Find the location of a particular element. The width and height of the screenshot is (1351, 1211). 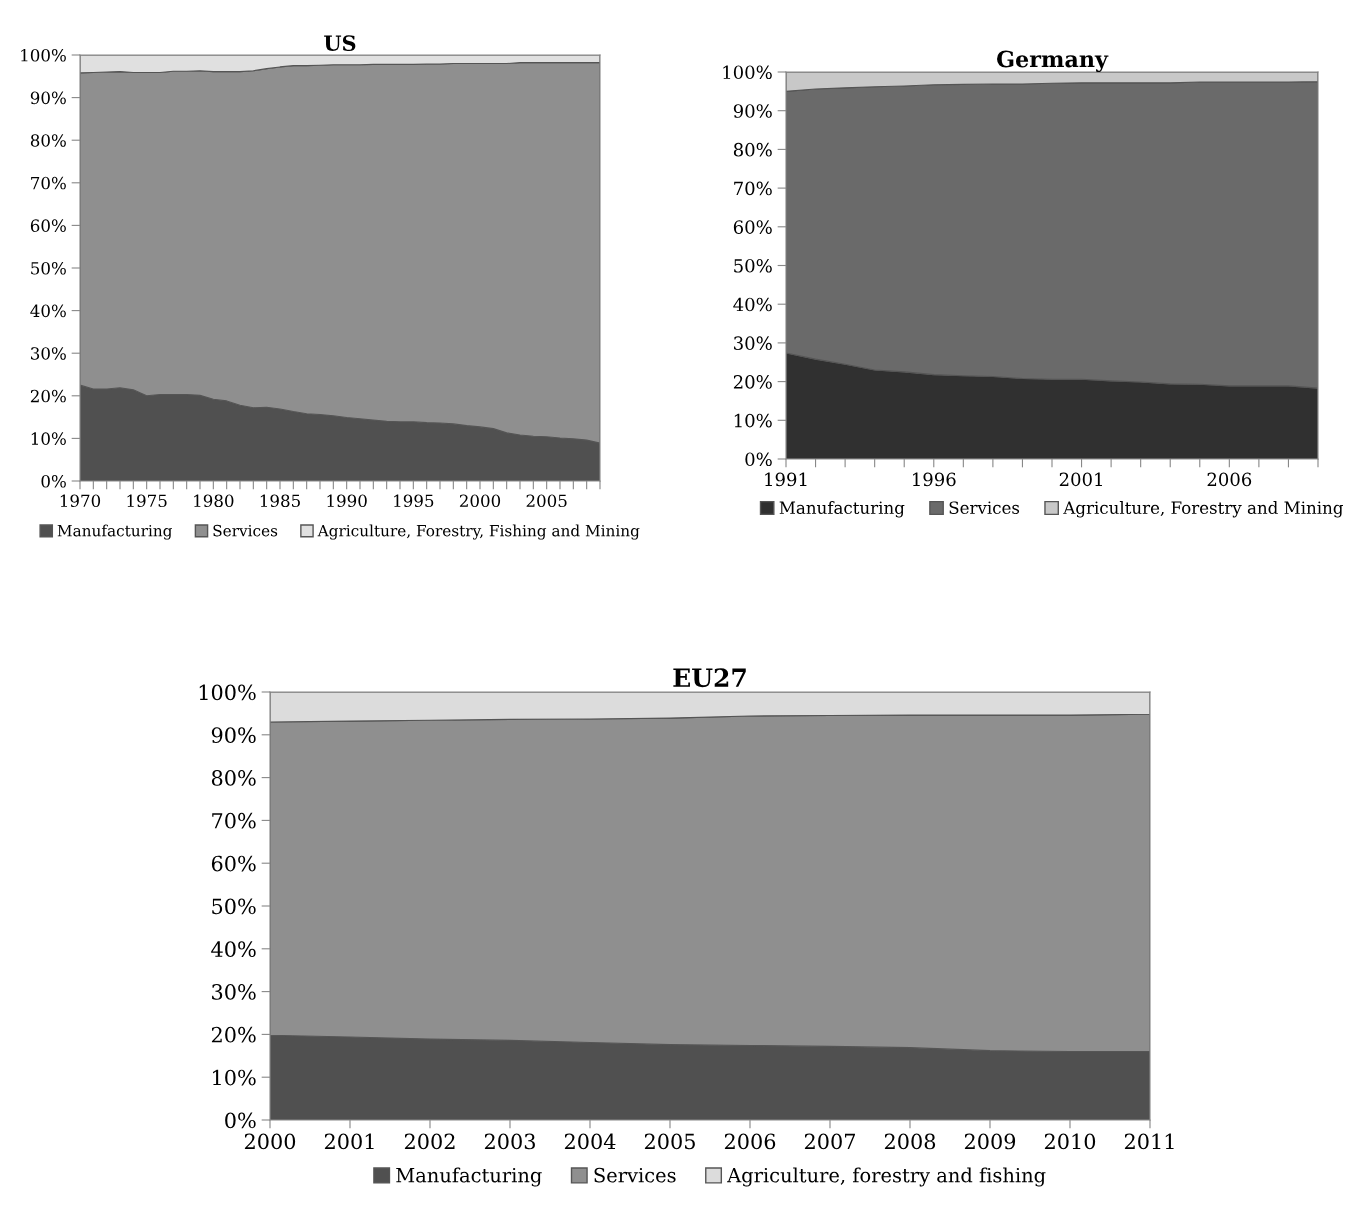

x-tick-label: 2003 is located at coordinates (509, 1141).